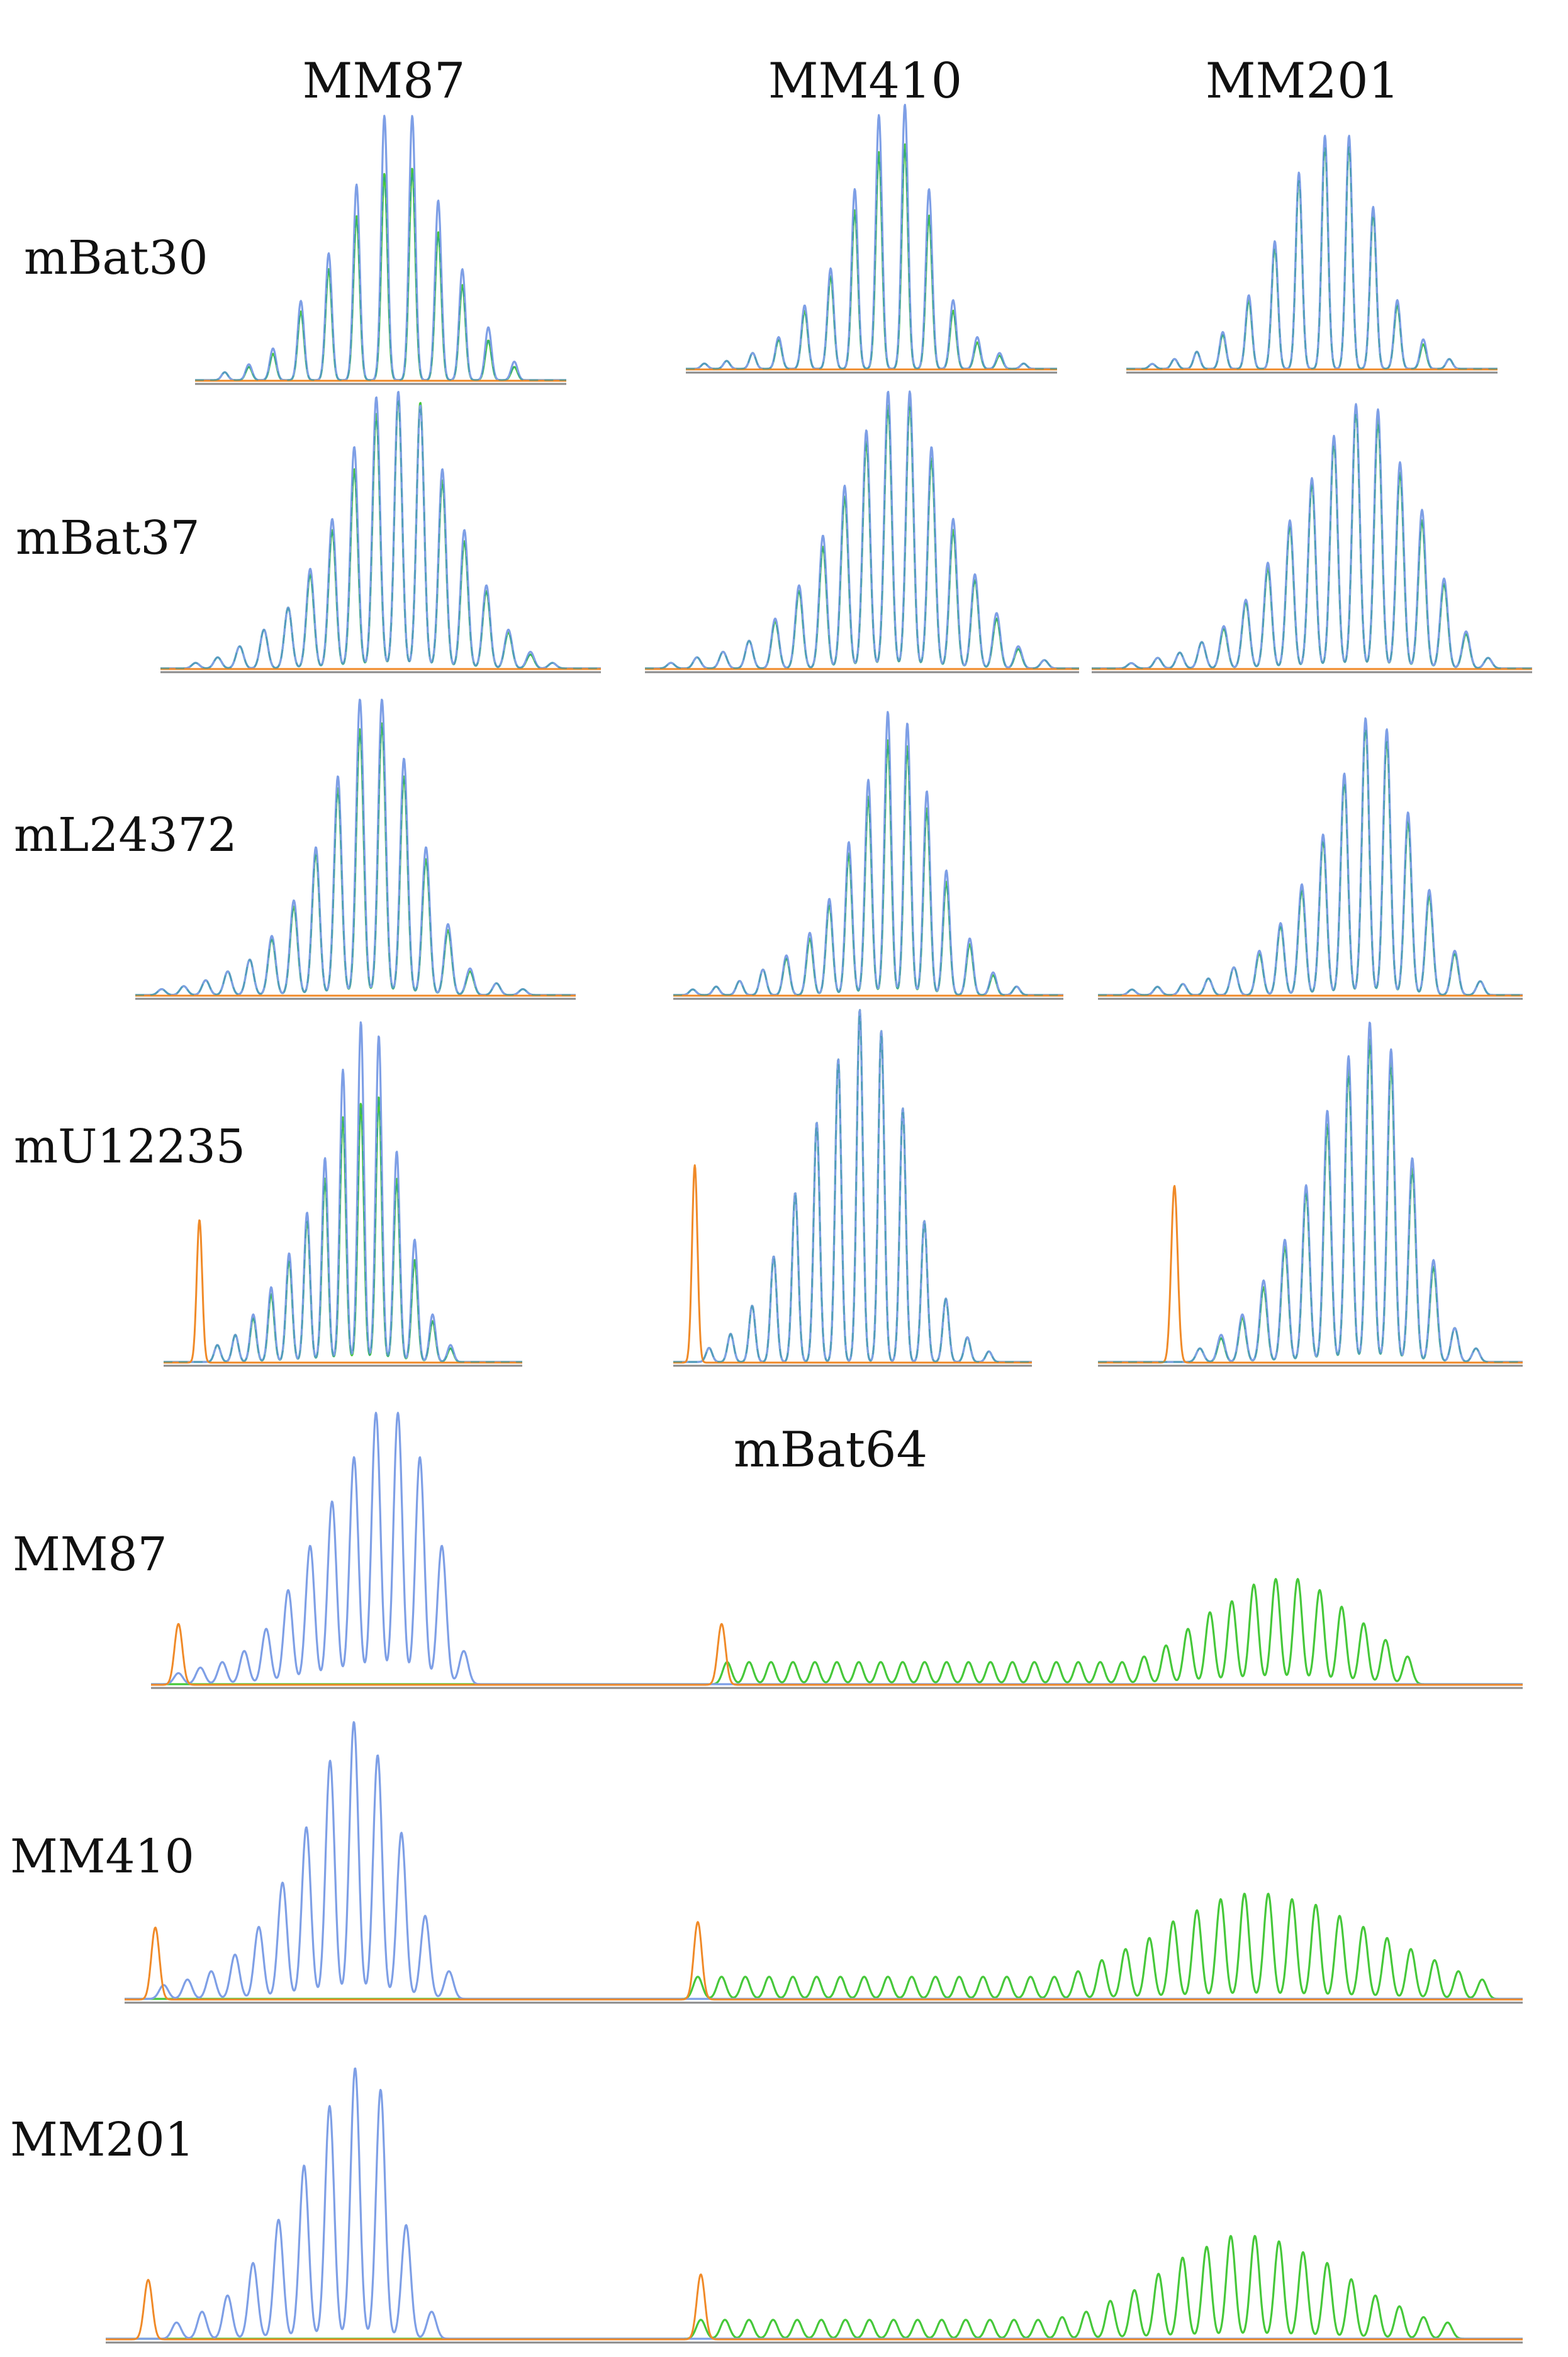 This screenshot has width=1568, height=2357. What do you see at coordinates (865, 81) in the screenshot?
I see `column-header-mm410: MM410` at bounding box center [865, 81].